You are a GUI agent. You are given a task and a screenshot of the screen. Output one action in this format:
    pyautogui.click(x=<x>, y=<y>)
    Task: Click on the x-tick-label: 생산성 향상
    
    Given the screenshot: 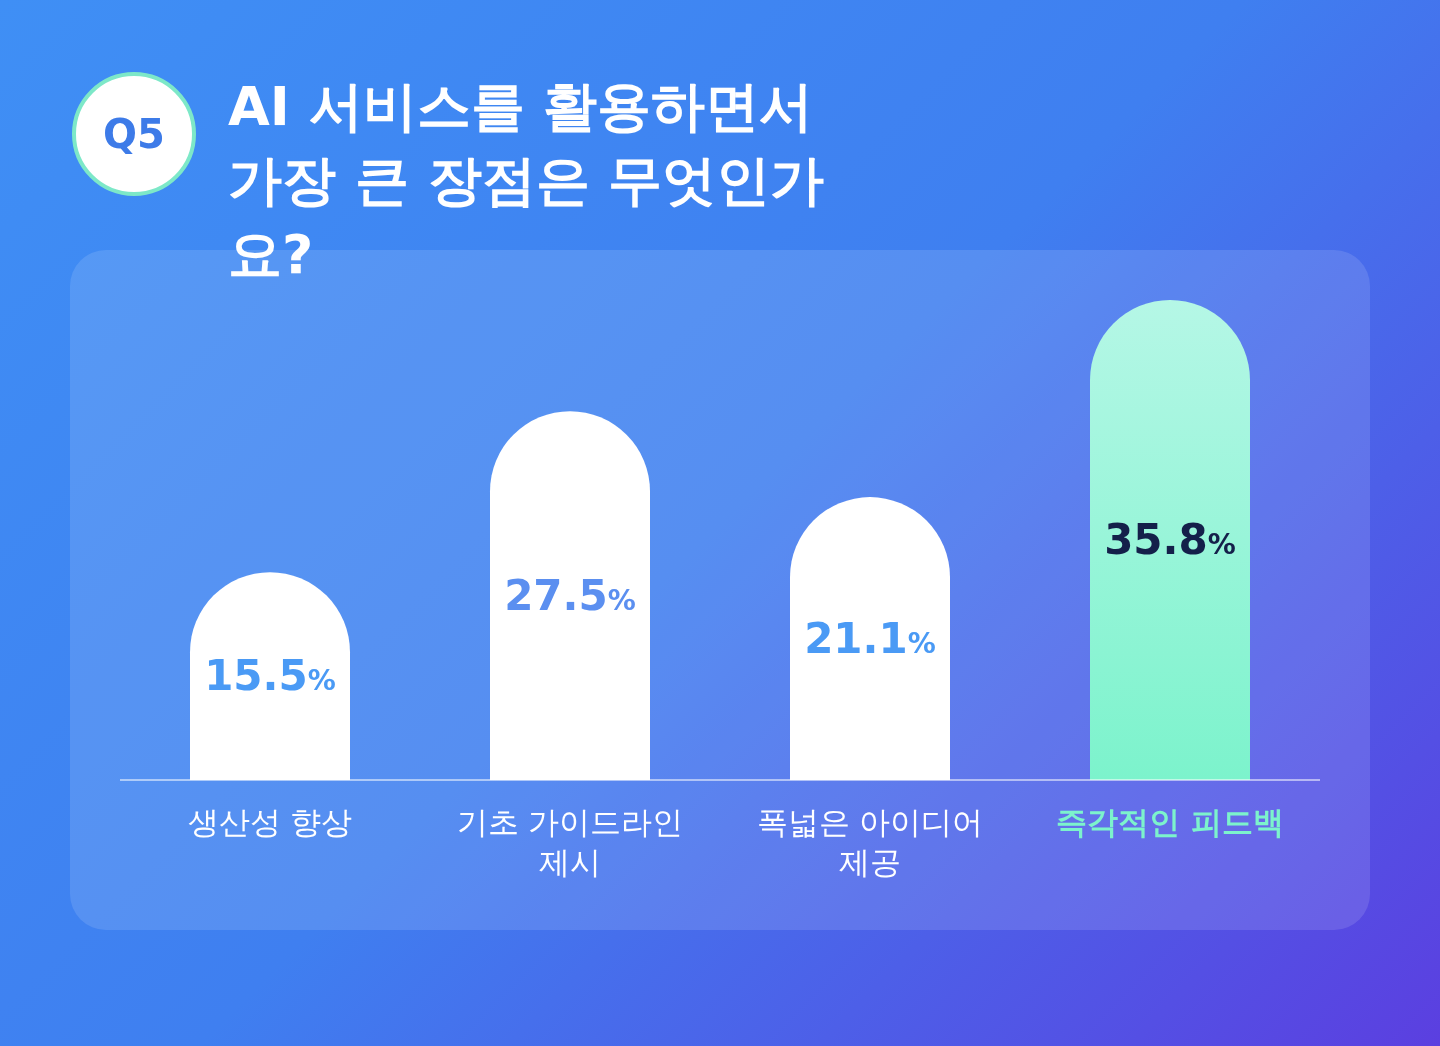 What is the action you would take?
    pyautogui.click(x=270, y=822)
    